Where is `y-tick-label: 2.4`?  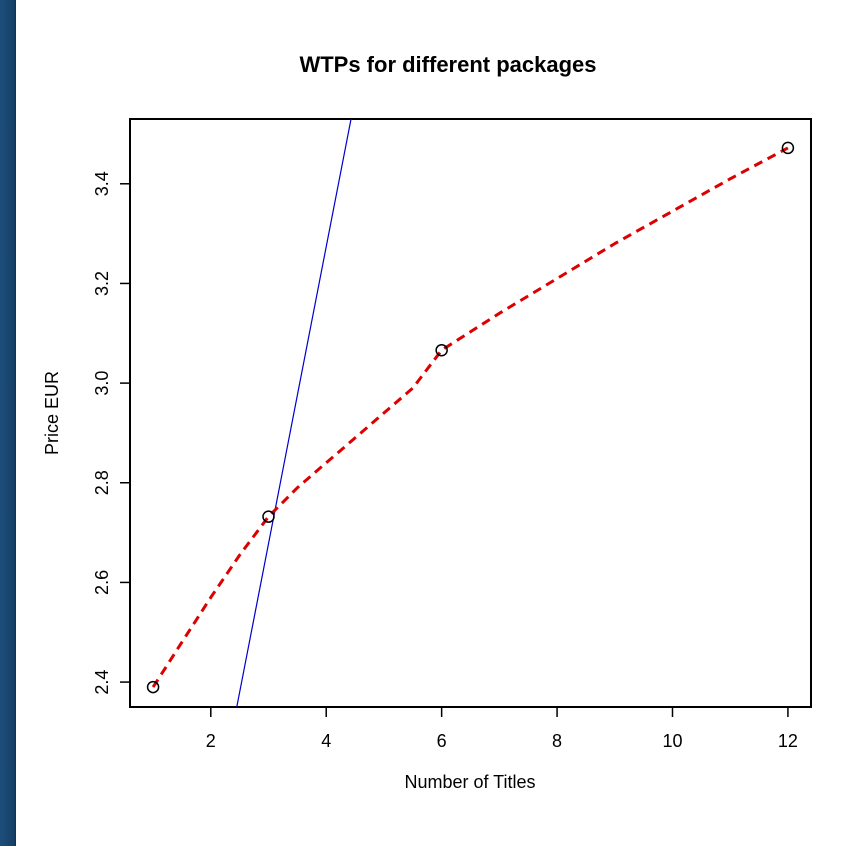 y-tick-label: 2.4 is located at coordinates (102, 682).